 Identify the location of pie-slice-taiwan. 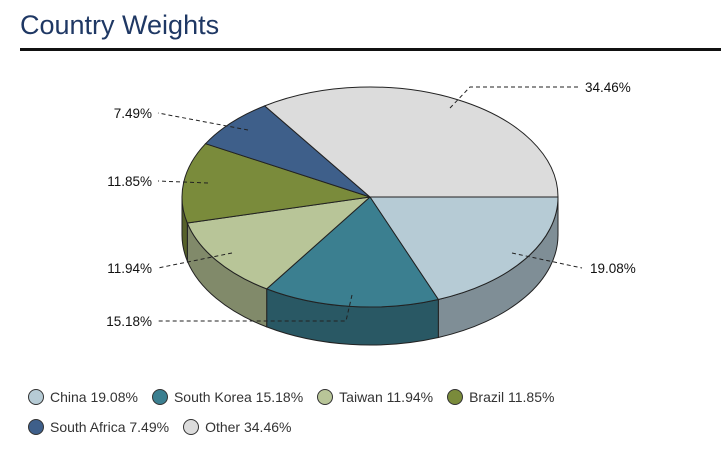
(279, 243).